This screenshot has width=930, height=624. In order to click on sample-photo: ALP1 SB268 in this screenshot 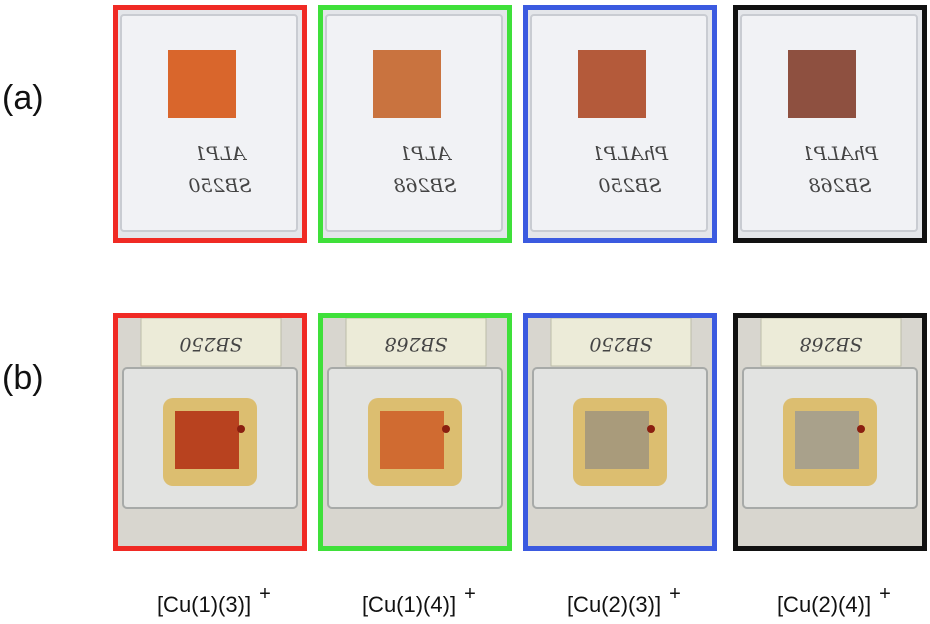, I will do `click(415, 124)`.